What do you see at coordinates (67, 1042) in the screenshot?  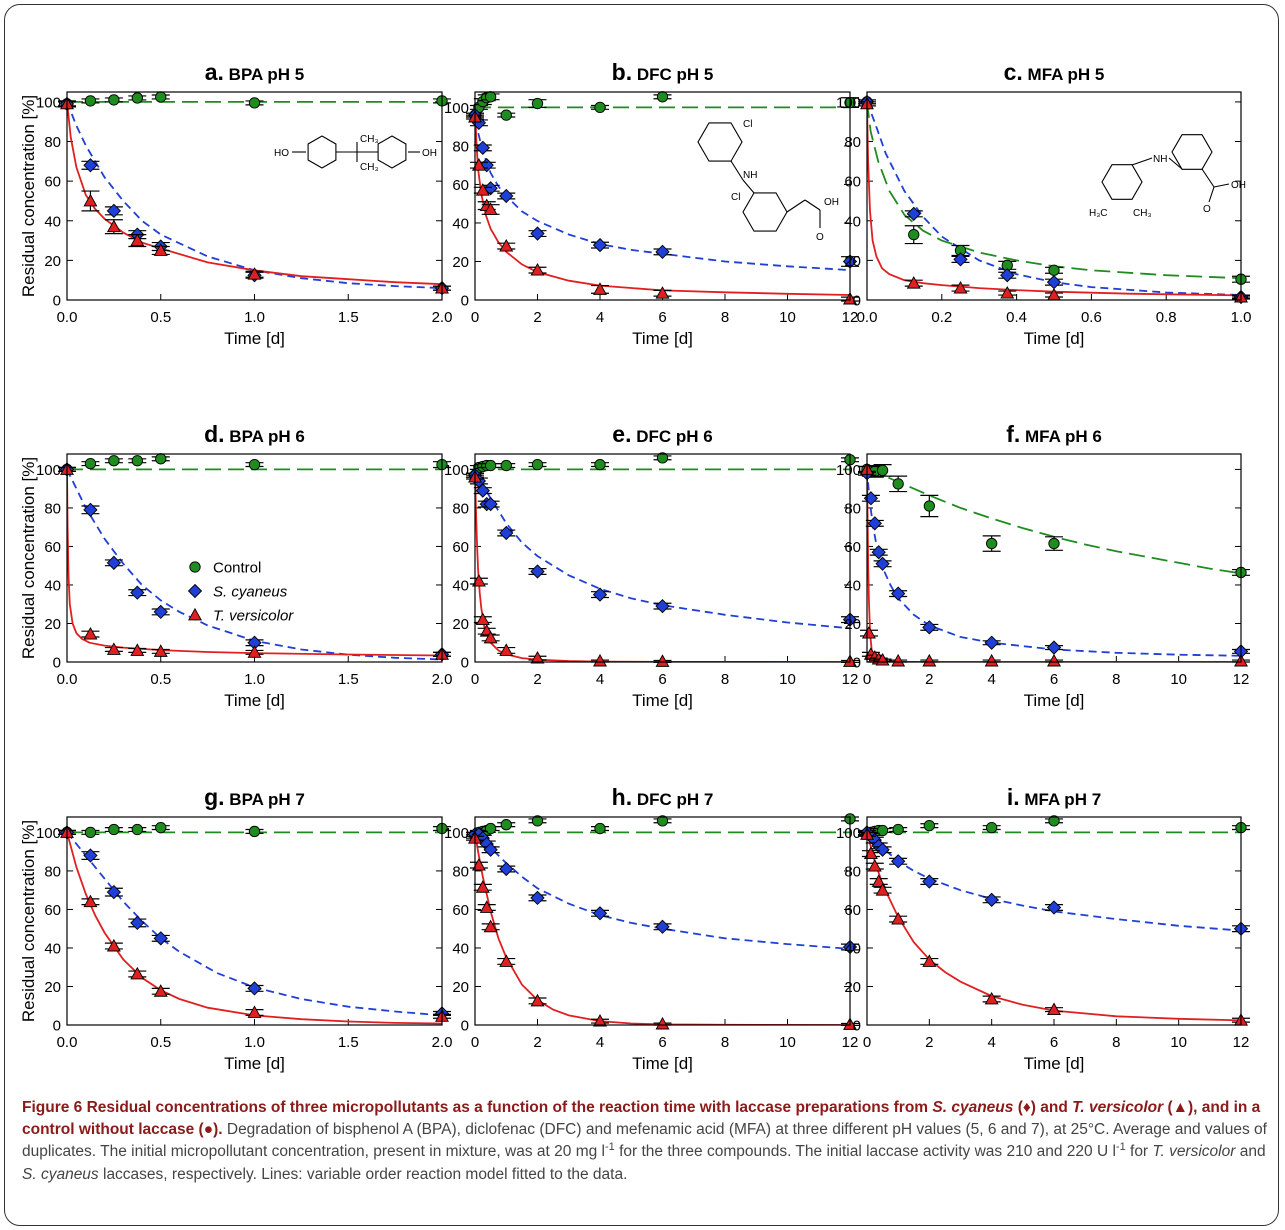 I see `x-tick-label: 0.0` at bounding box center [67, 1042].